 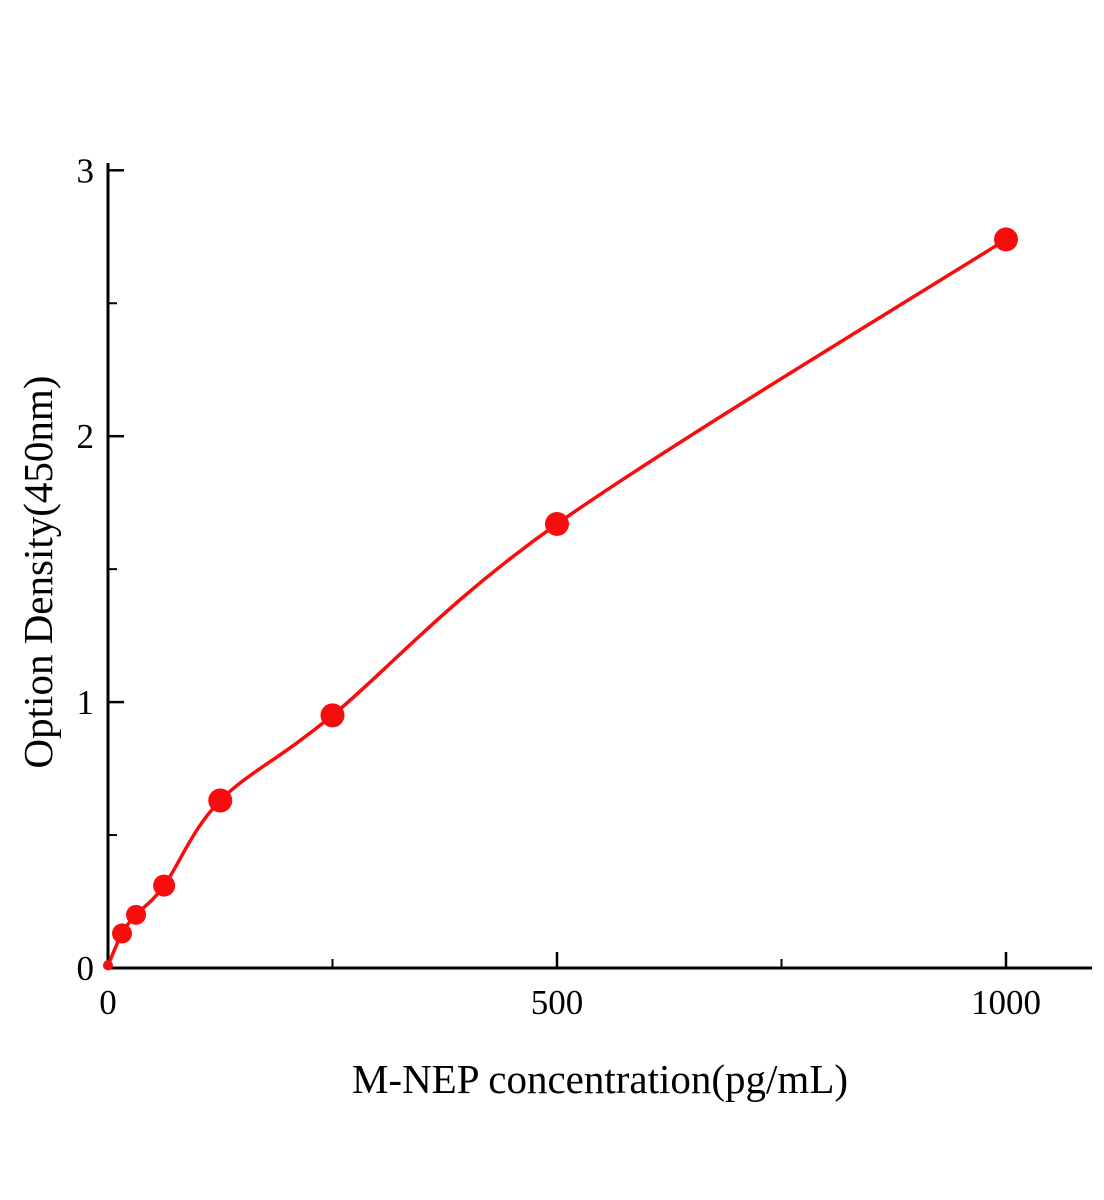 I want to click on x-tick-label: 500, so click(x=557, y=1002).